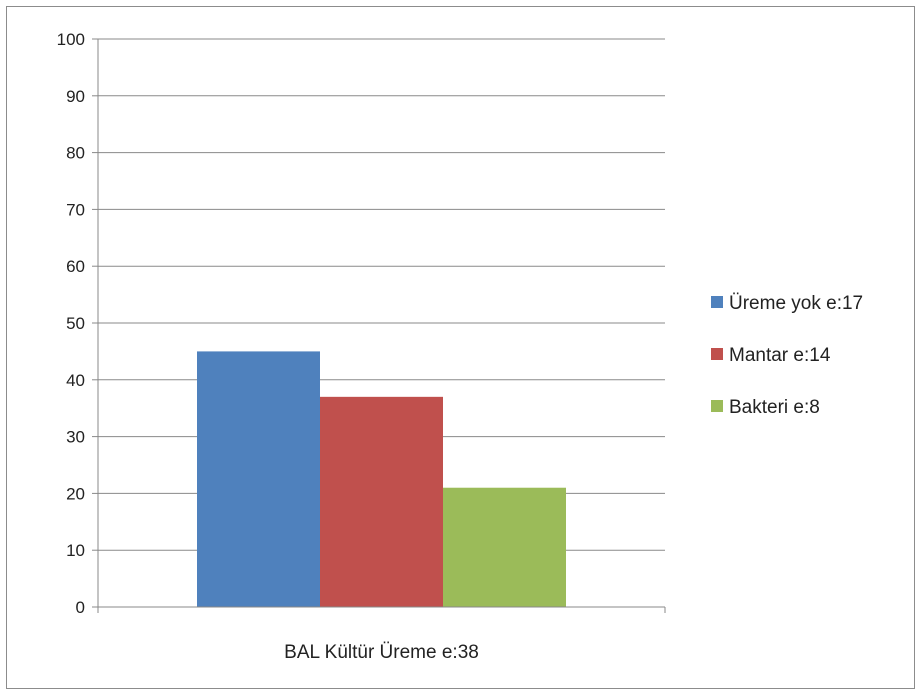 This screenshot has height=697, width=923. Describe the element at coordinates (75, 550) in the screenshot. I see `y-tick-label: 10` at that location.